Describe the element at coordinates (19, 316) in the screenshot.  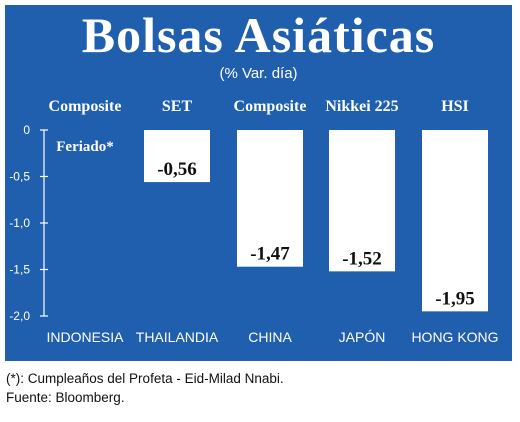
I see `y-tick-label: -2,0` at that location.